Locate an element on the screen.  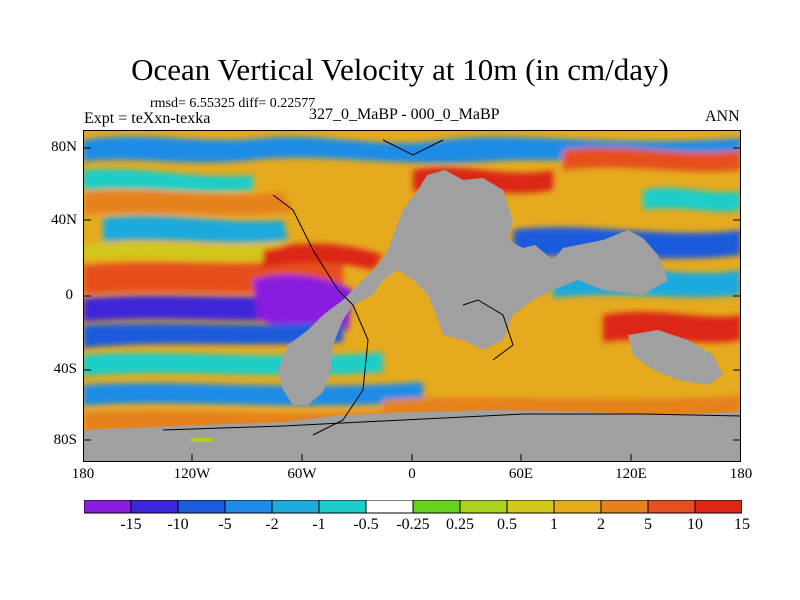
x-tick-180w: 180 is located at coordinates (83, 474).